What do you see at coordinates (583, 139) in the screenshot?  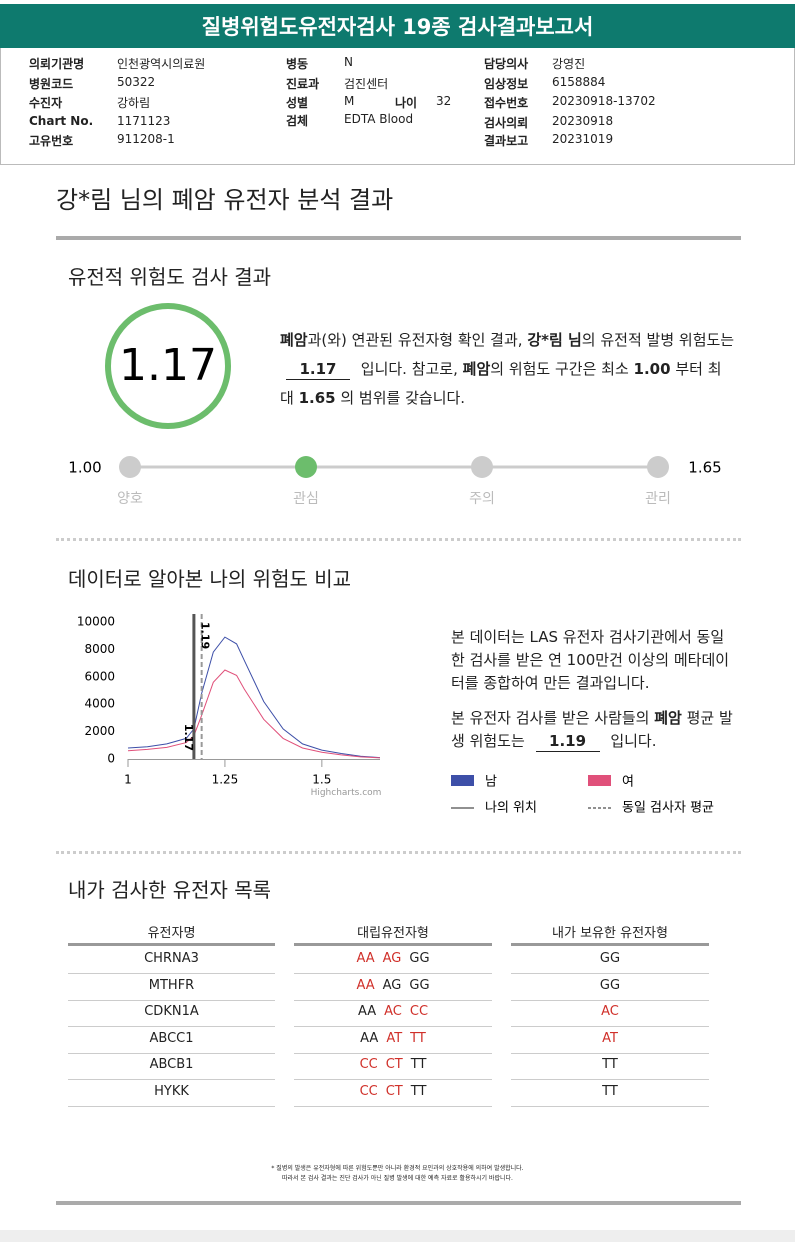 I see `info-value: 20231019` at bounding box center [583, 139].